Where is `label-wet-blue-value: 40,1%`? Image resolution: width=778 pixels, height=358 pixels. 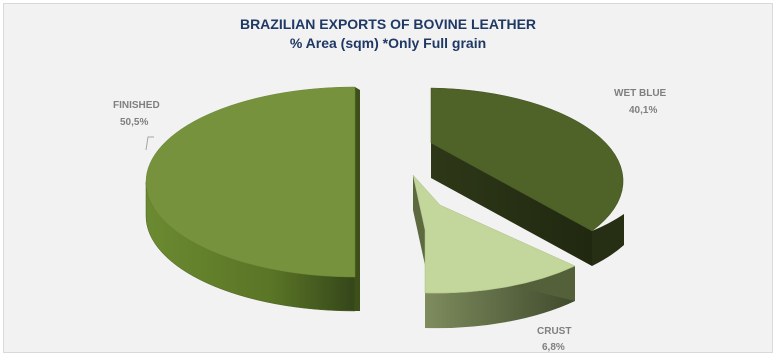
label-wet-blue-value: 40,1% is located at coordinates (643, 110).